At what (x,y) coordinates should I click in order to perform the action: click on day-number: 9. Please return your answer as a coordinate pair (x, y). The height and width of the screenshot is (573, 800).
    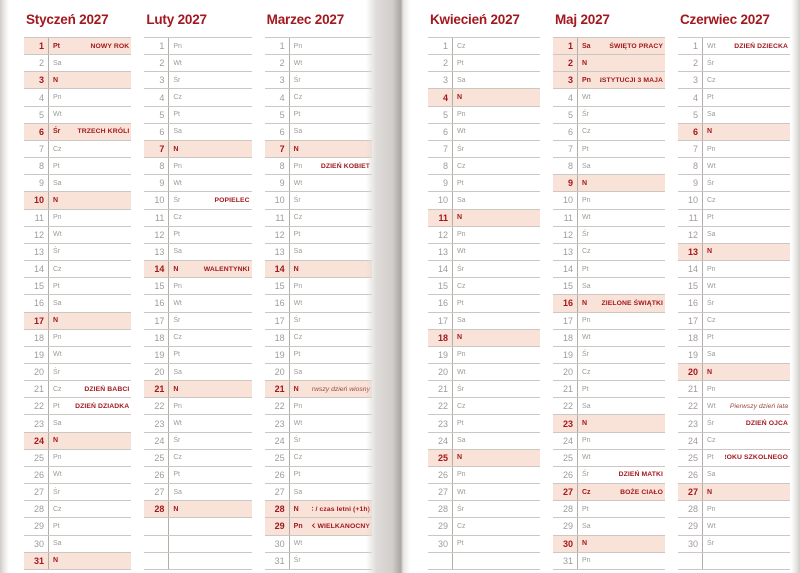
    Looking at the image, I should click on (570, 183).